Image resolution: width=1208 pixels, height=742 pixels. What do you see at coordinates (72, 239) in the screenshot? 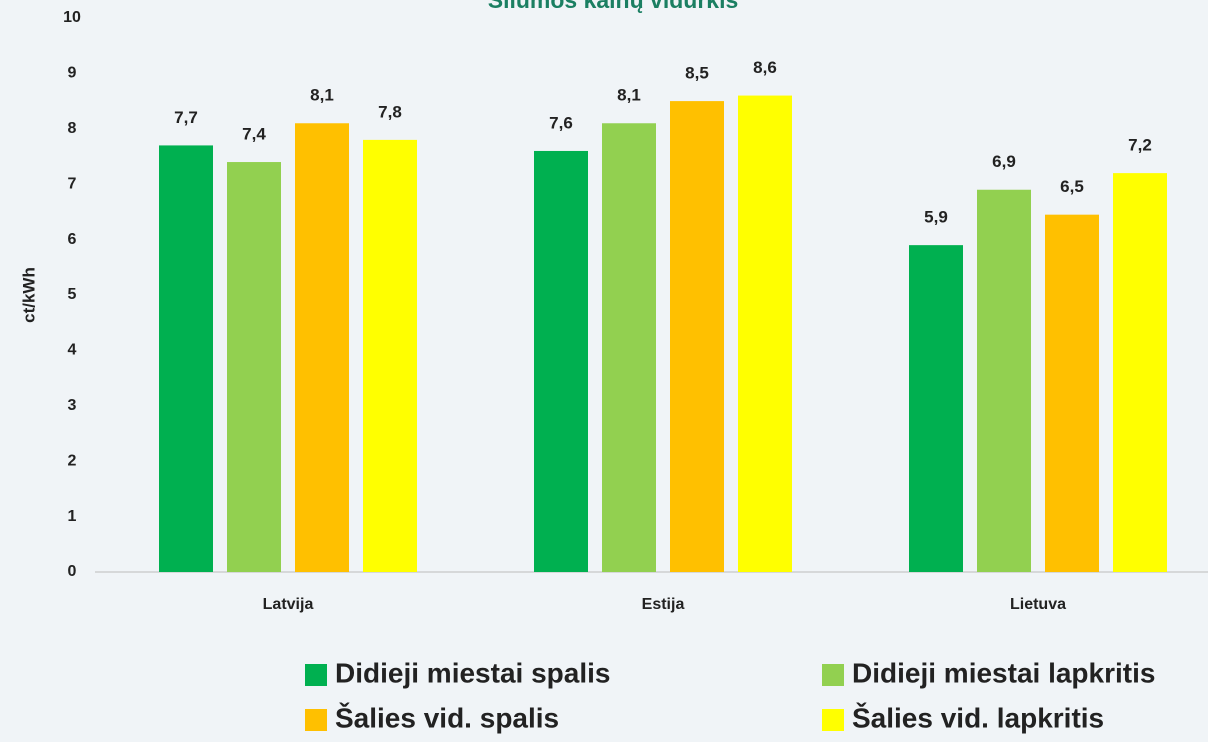
I see `y-tick-label: 6` at bounding box center [72, 239].